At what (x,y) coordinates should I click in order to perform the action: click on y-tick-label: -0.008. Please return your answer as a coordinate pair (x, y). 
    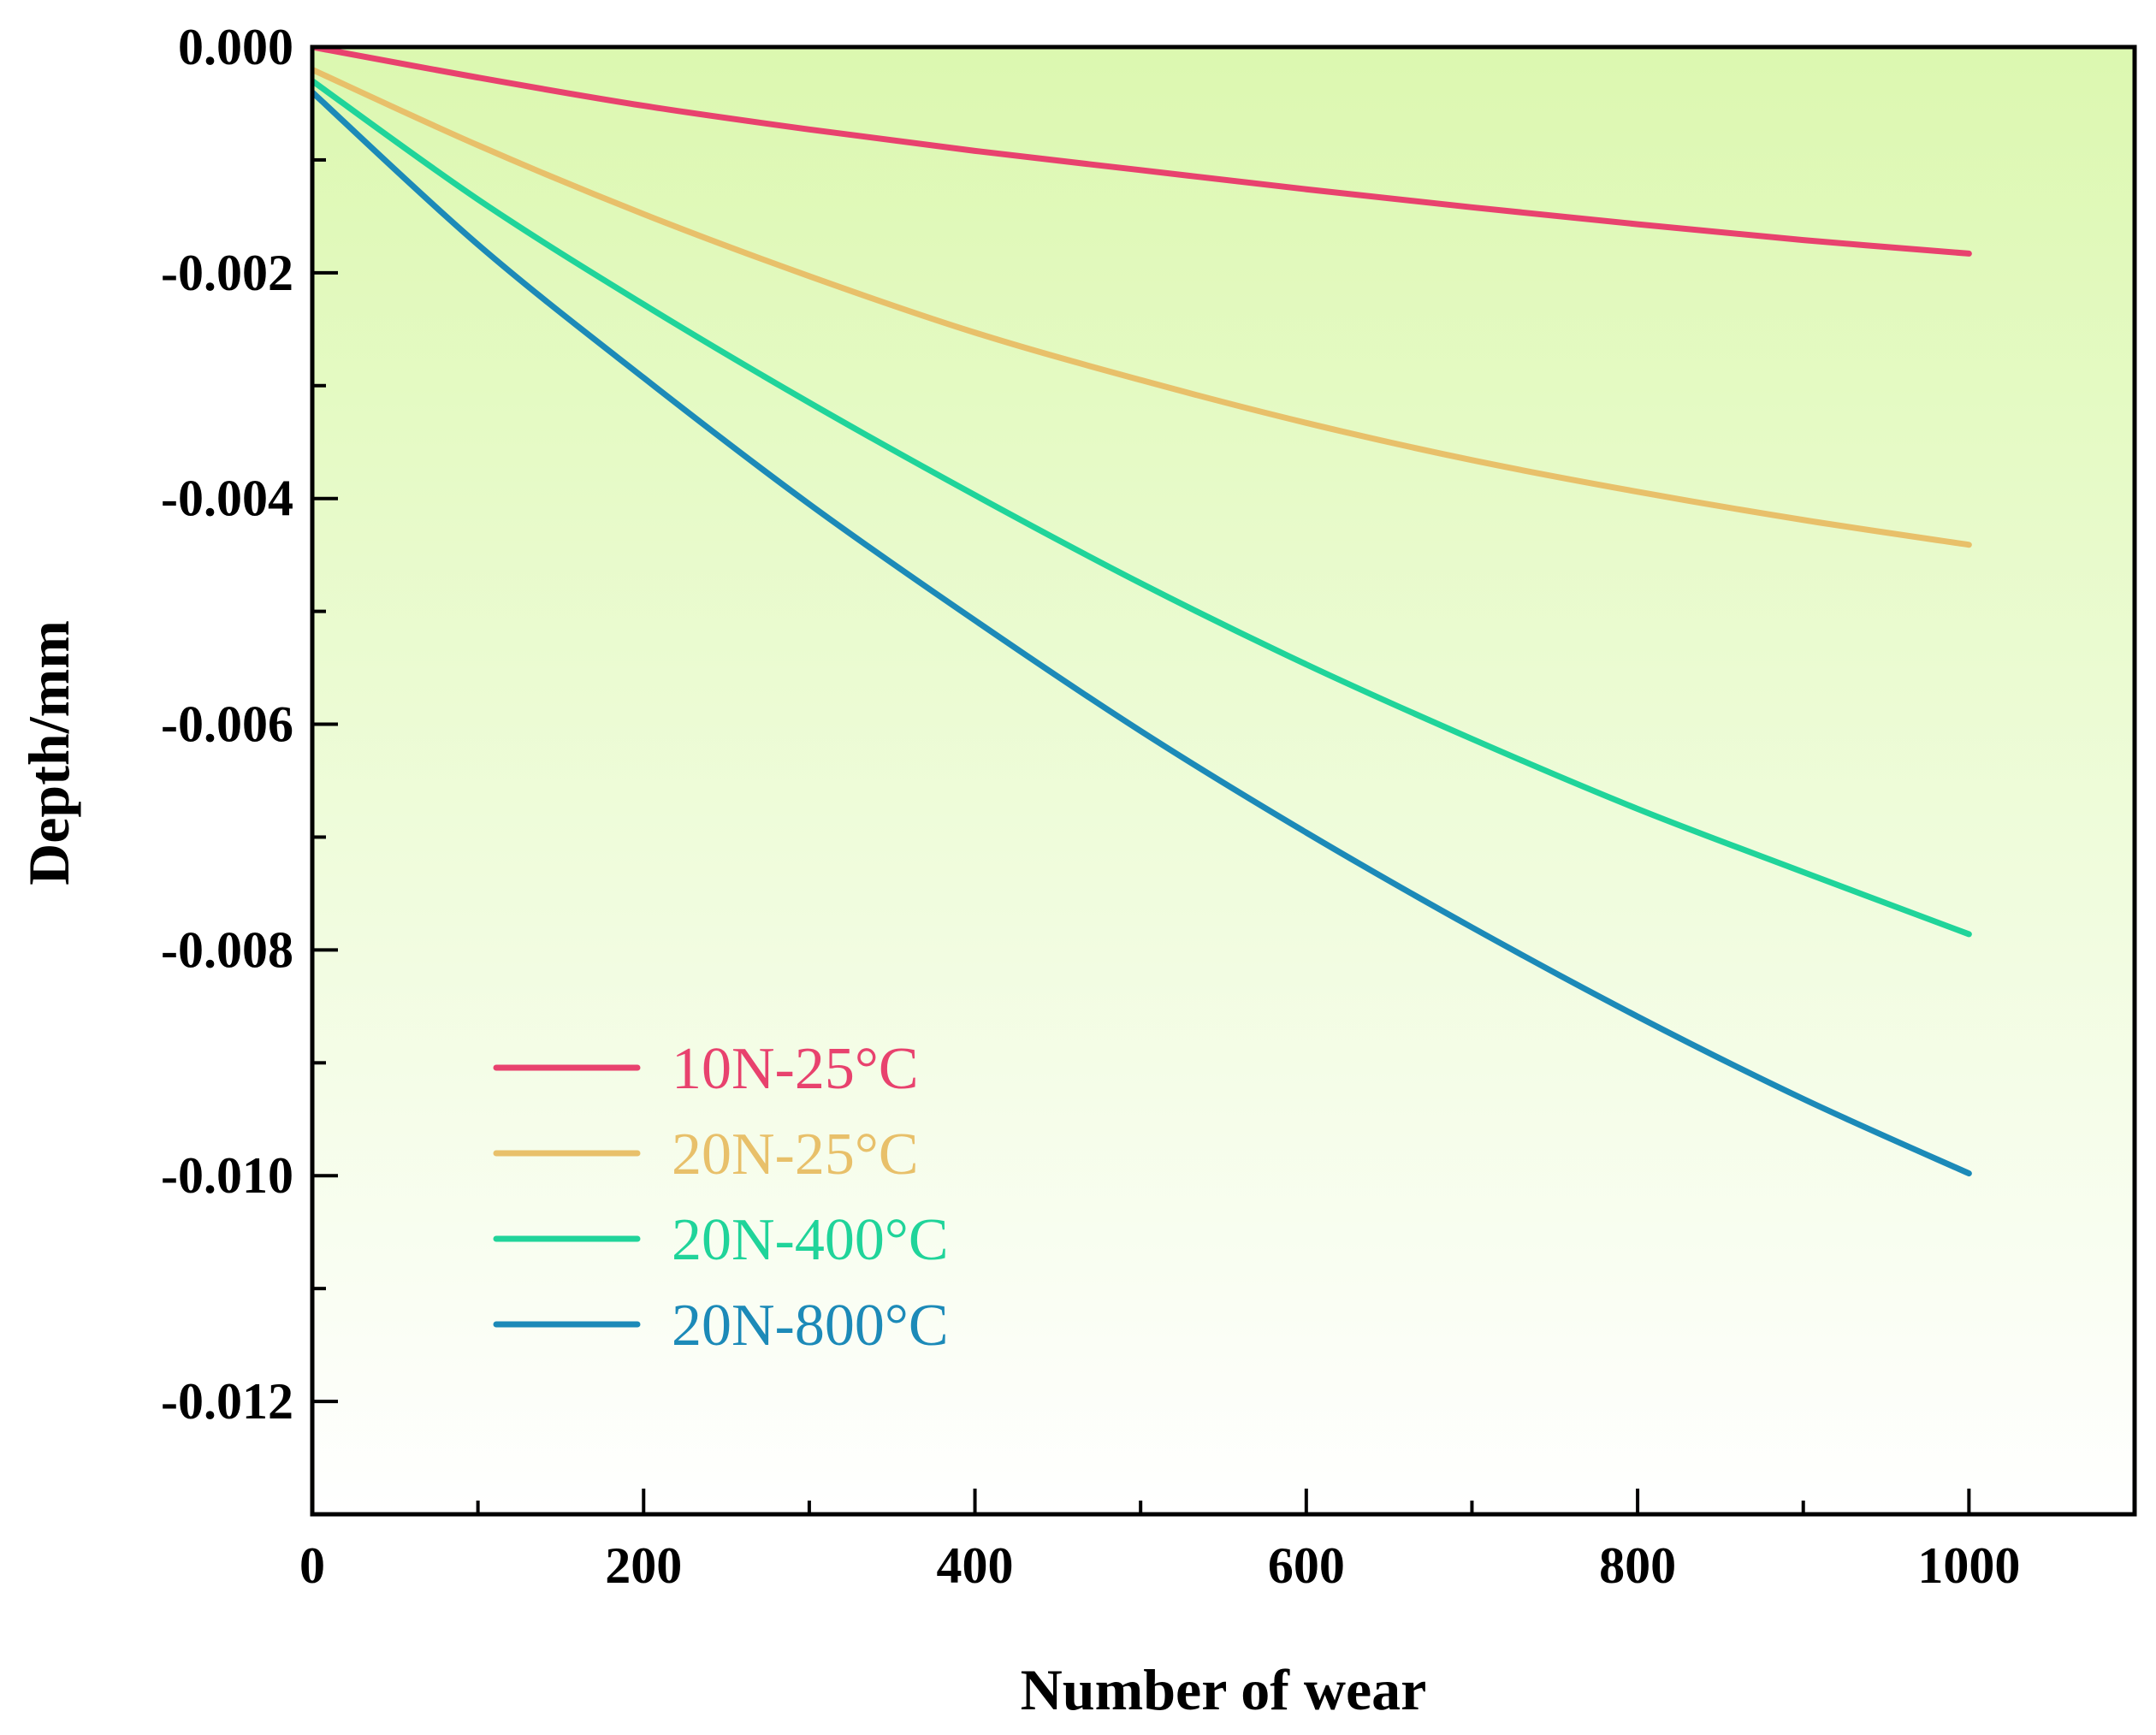
    Looking at the image, I should click on (227, 950).